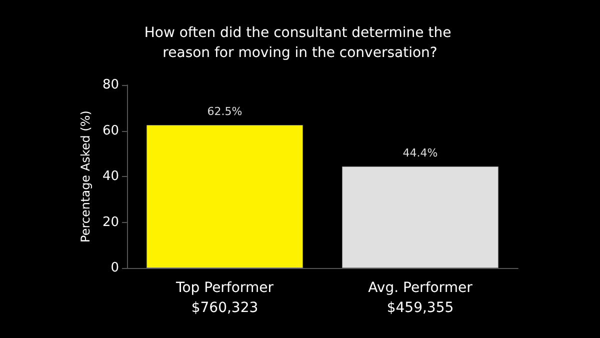 This screenshot has height=338, width=600. Describe the element at coordinates (420, 298) in the screenshot. I see `x-tick-label: Avg. Performer $459,355` at that location.